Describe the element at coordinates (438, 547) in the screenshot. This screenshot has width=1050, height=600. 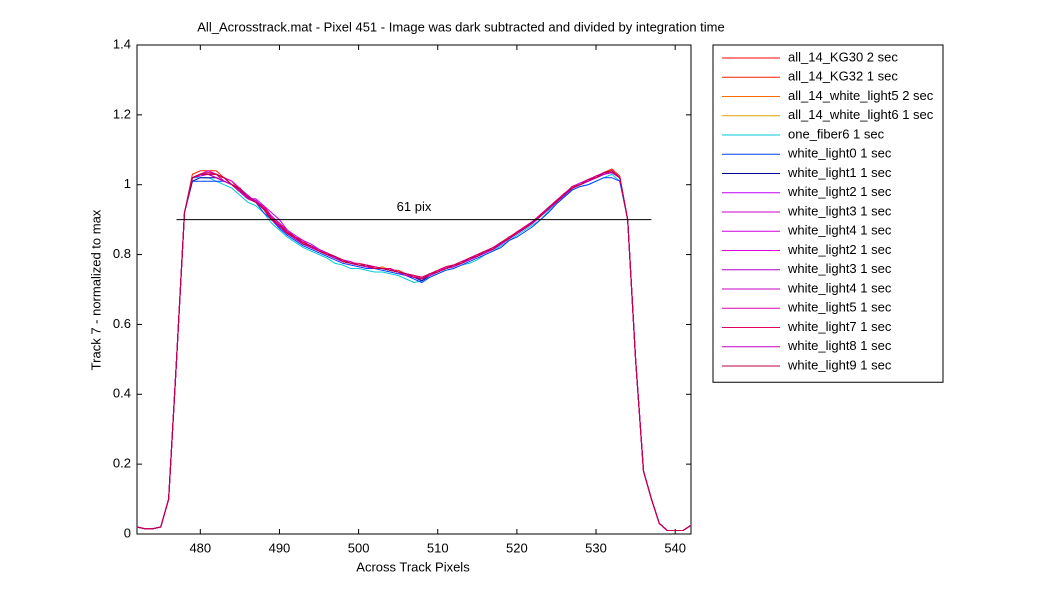
I see `x-tick-label: 510` at that location.